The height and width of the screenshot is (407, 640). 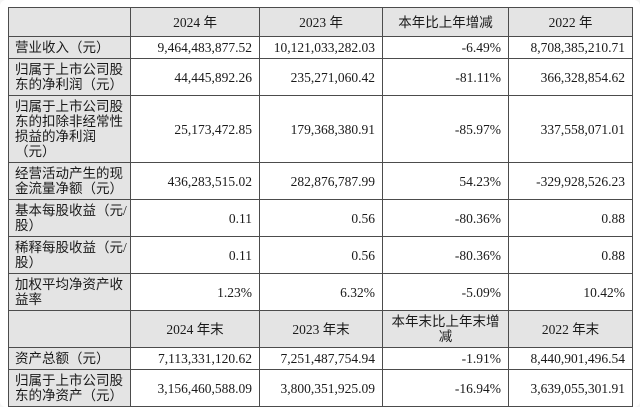 I want to click on cell-2024: 9,464,483,877.52, so click(x=195, y=47).